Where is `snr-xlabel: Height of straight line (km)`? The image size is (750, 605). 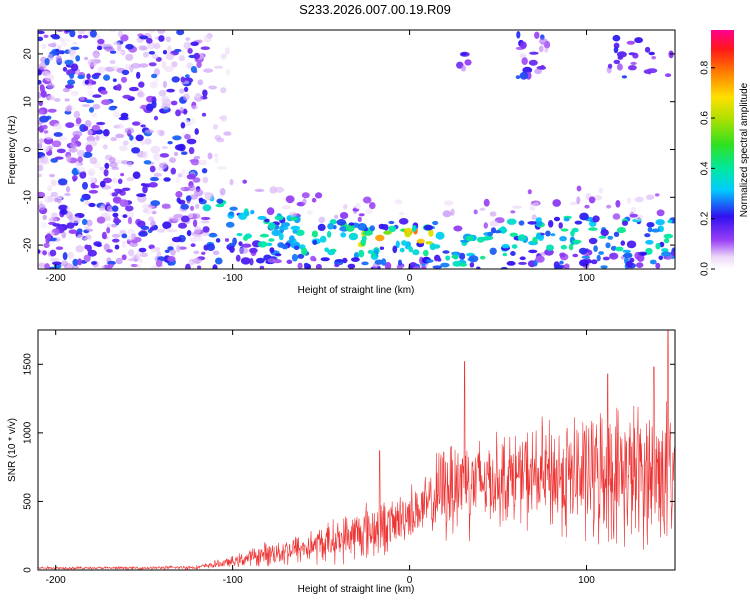
snr-xlabel: Height of straight line (km) is located at coordinates (356, 589).